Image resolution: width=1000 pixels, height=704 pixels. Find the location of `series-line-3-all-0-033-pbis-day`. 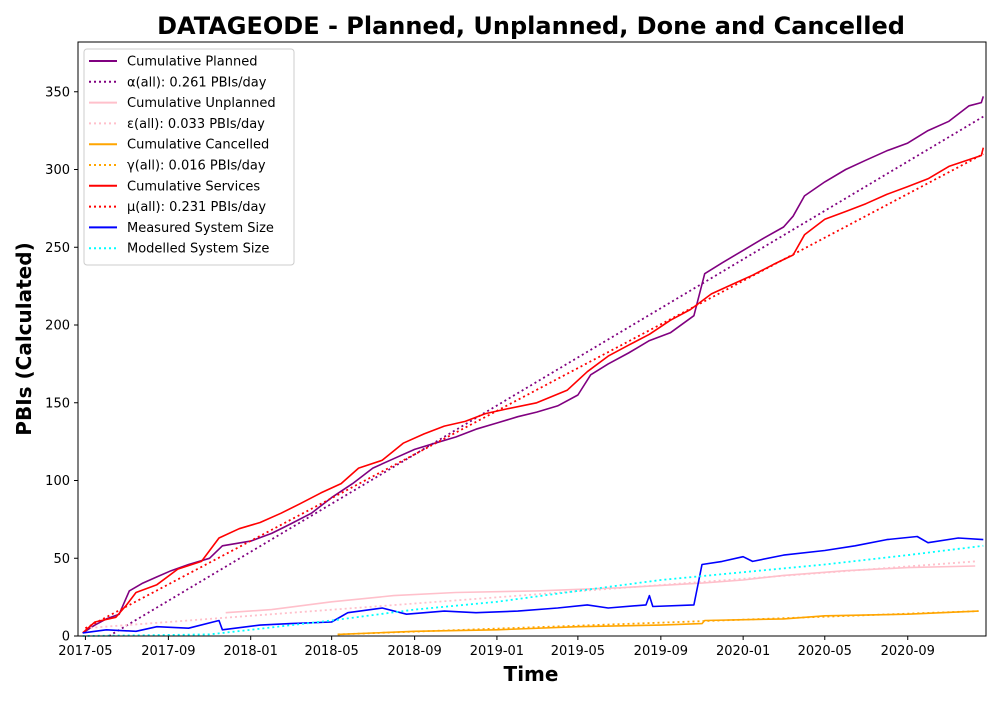

series-line-3-all-0-033-pbis-day is located at coordinates (530, 595).